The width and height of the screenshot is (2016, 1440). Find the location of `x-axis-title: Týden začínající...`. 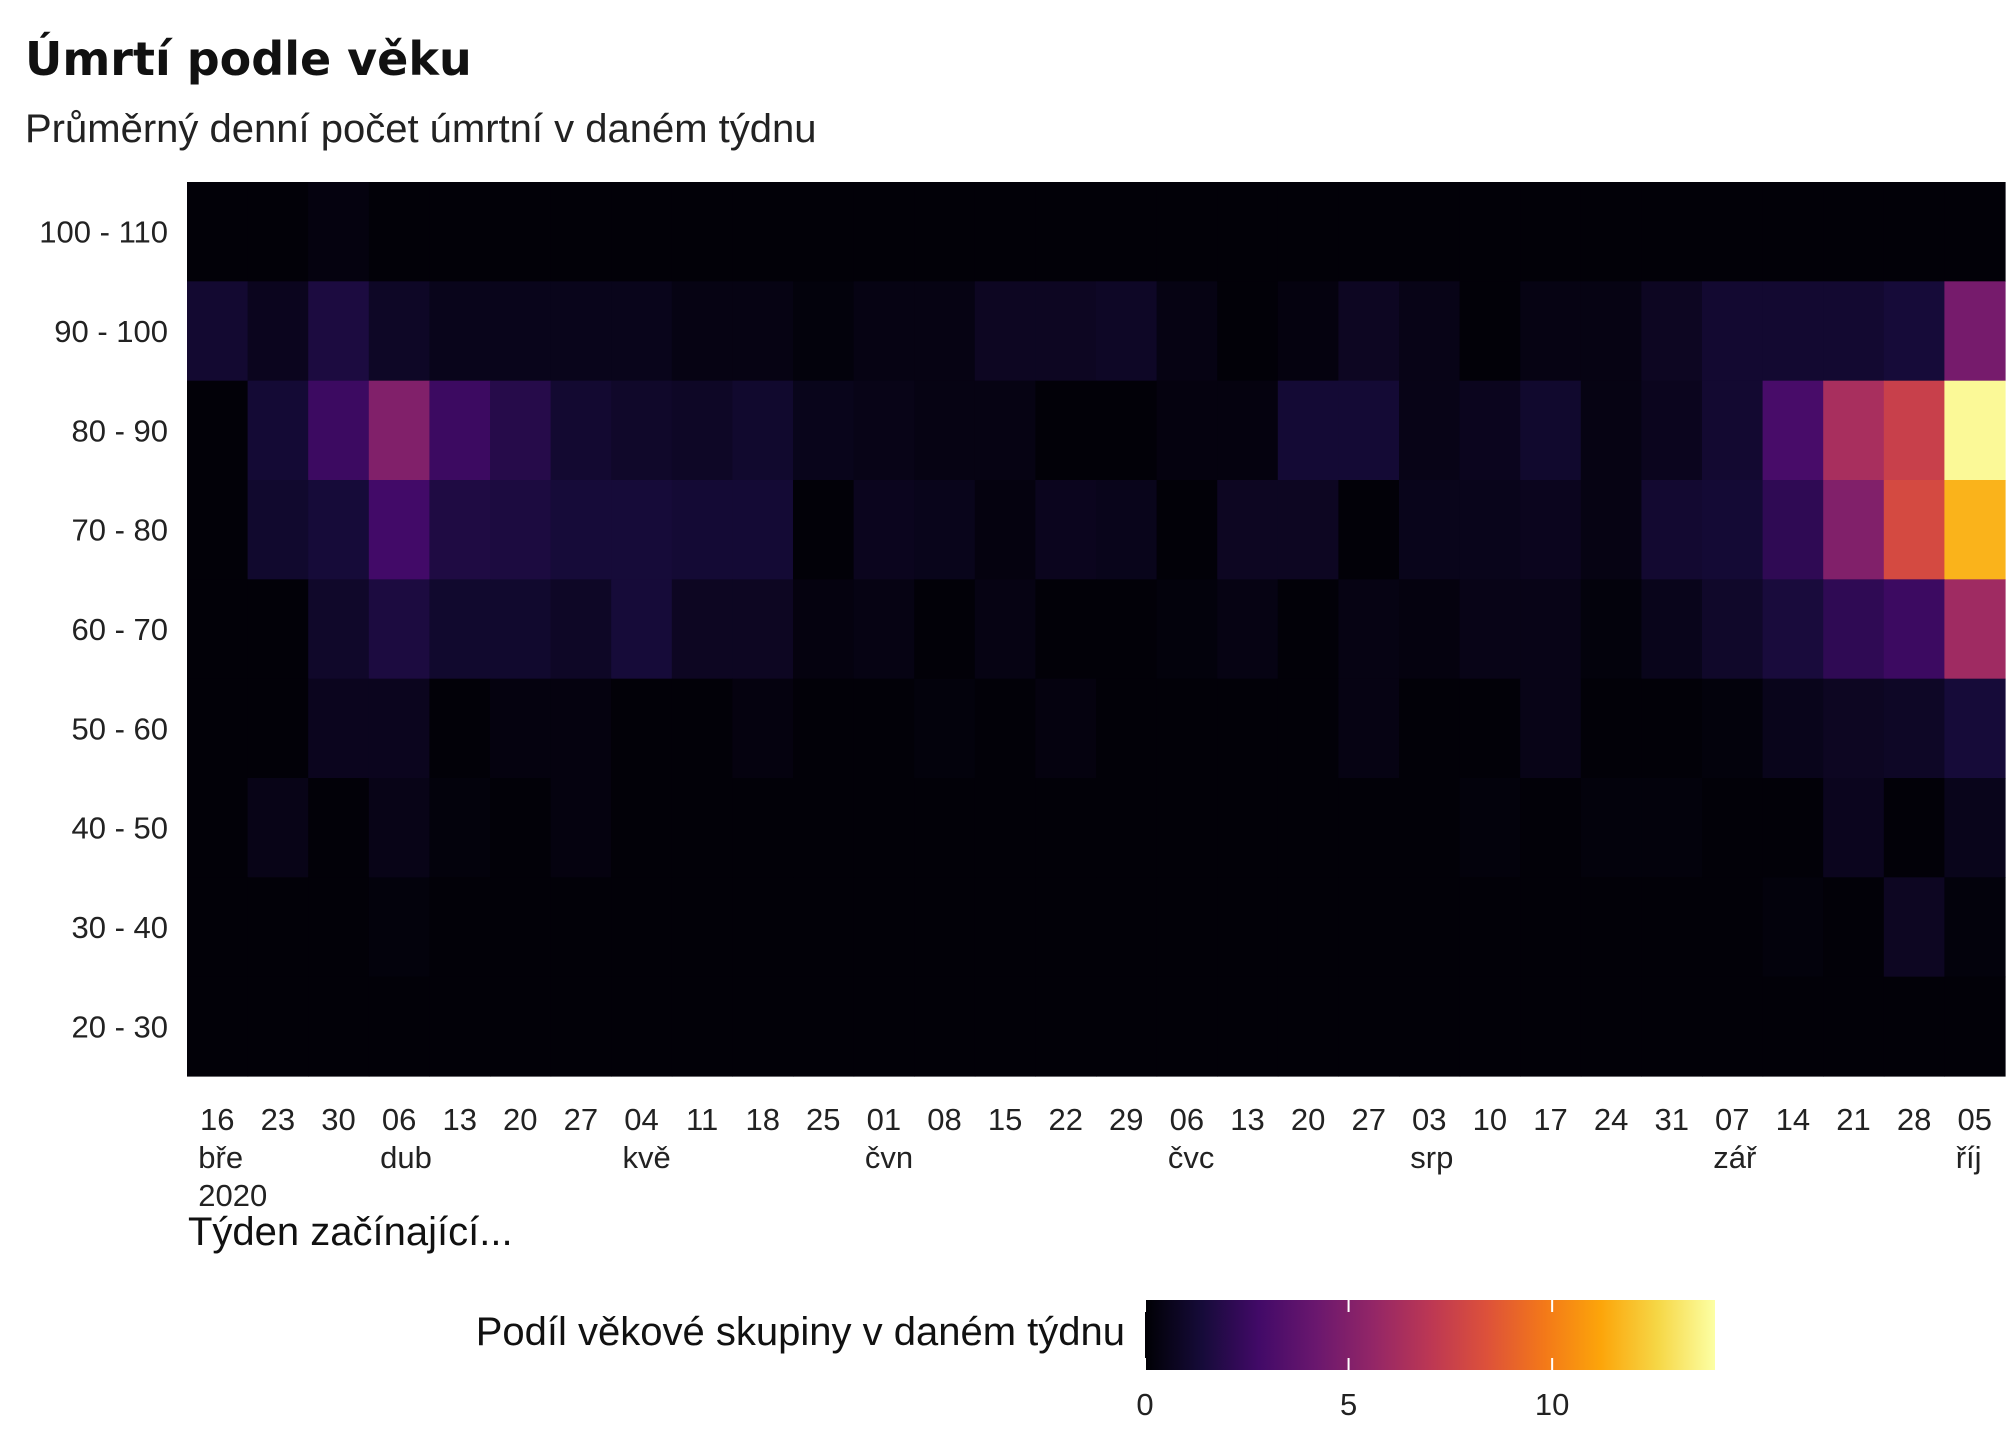

x-axis-title: Týden začínající... is located at coordinates (350, 1232).